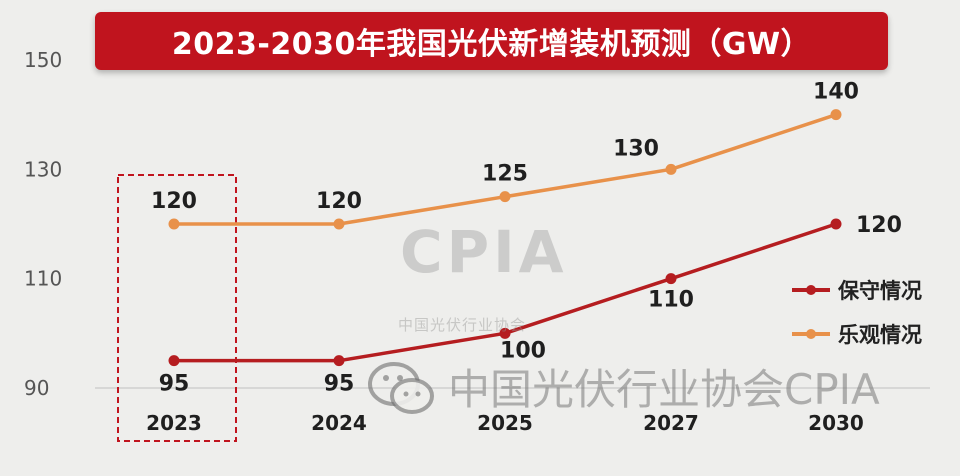  Describe the element at coordinates (177, 308) in the screenshot. I see `highlight-box-2023` at that location.